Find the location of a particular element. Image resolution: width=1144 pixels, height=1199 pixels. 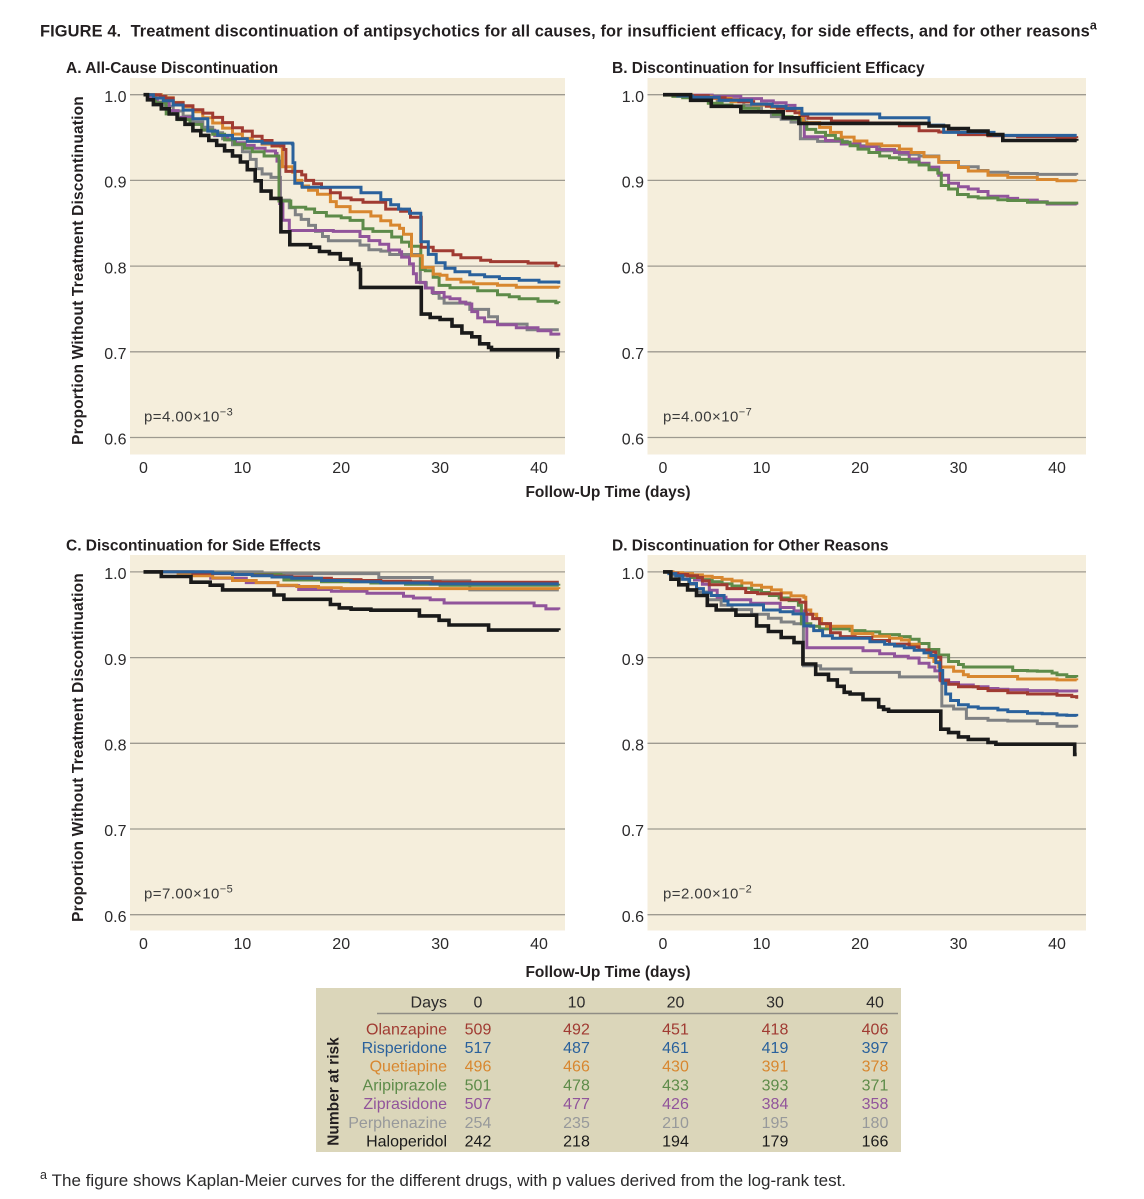

svg-text: 235 is located at coordinates (576, 1123).